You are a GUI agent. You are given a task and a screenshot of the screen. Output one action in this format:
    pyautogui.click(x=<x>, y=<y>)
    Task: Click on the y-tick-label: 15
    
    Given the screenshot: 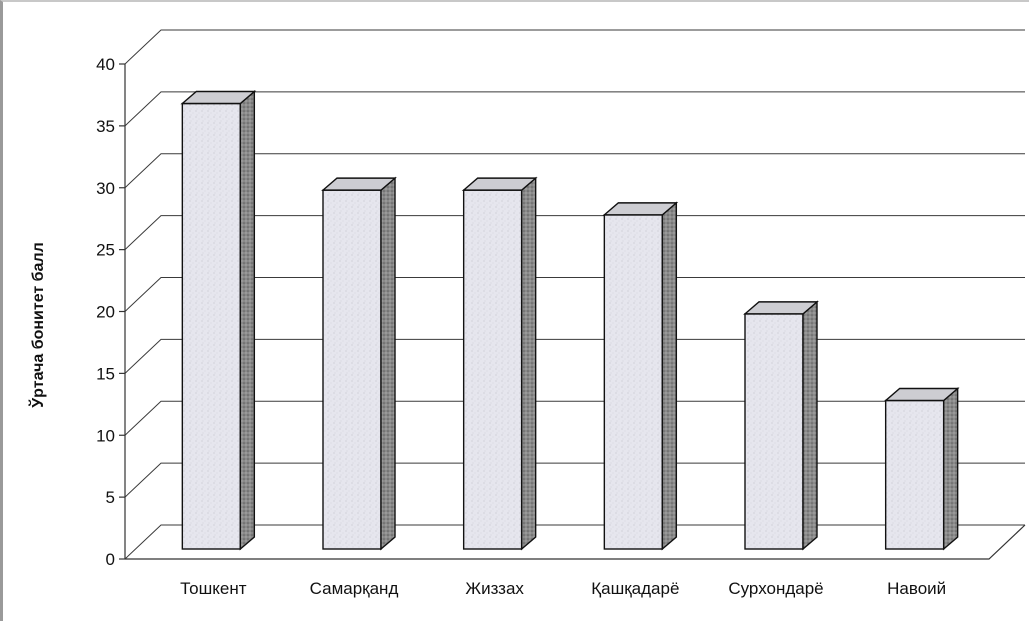 What is the action you would take?
    pyautogui.click(x=105, y=373)
    